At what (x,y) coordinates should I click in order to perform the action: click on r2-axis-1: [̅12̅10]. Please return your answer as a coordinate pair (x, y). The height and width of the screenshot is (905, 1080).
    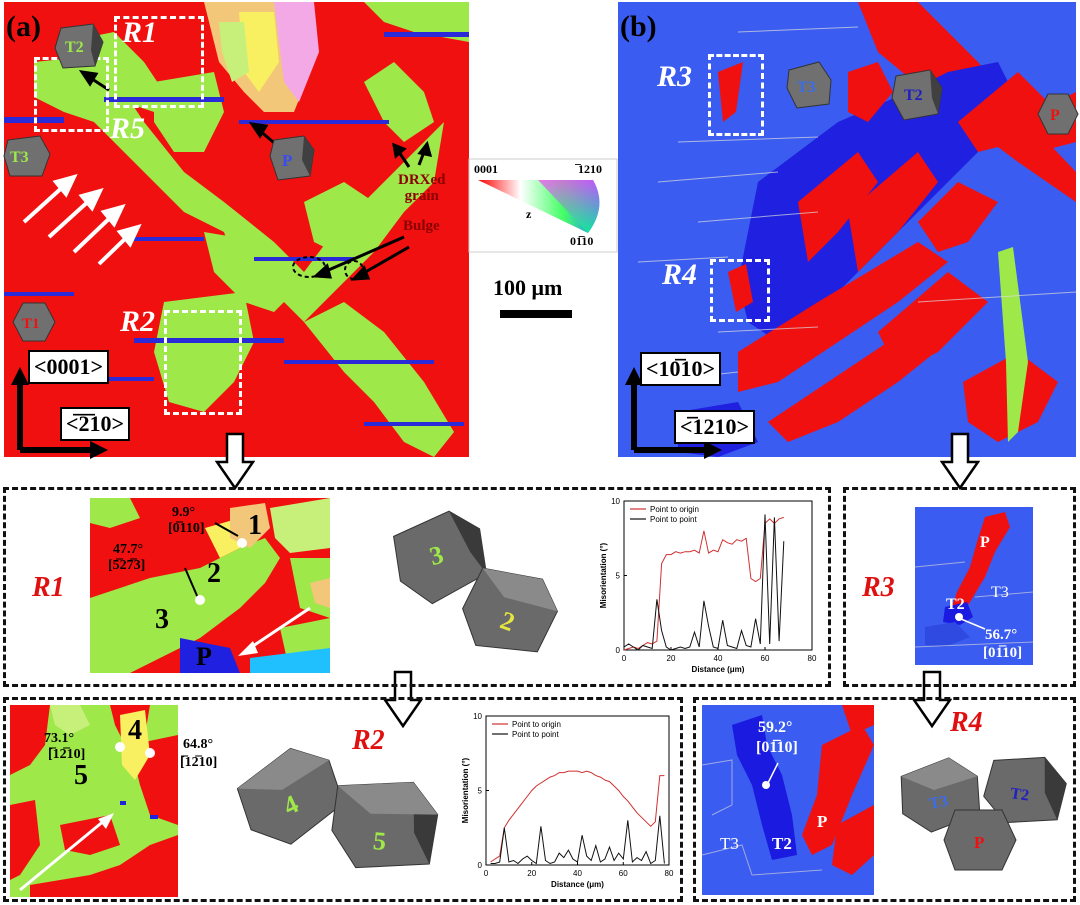
    Looking at the image, I should click on (67, 754).